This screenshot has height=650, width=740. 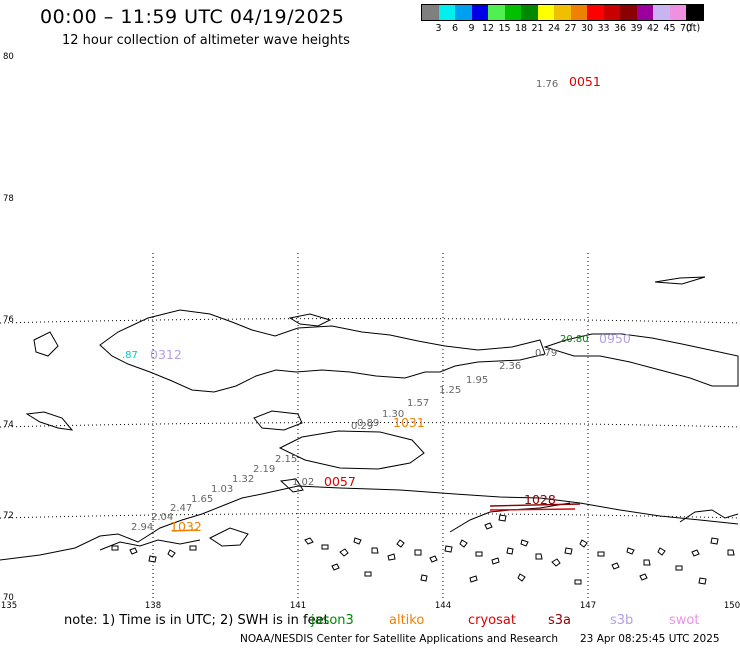 I want to click on legend-tick: 21, so click(x=537, y=28).